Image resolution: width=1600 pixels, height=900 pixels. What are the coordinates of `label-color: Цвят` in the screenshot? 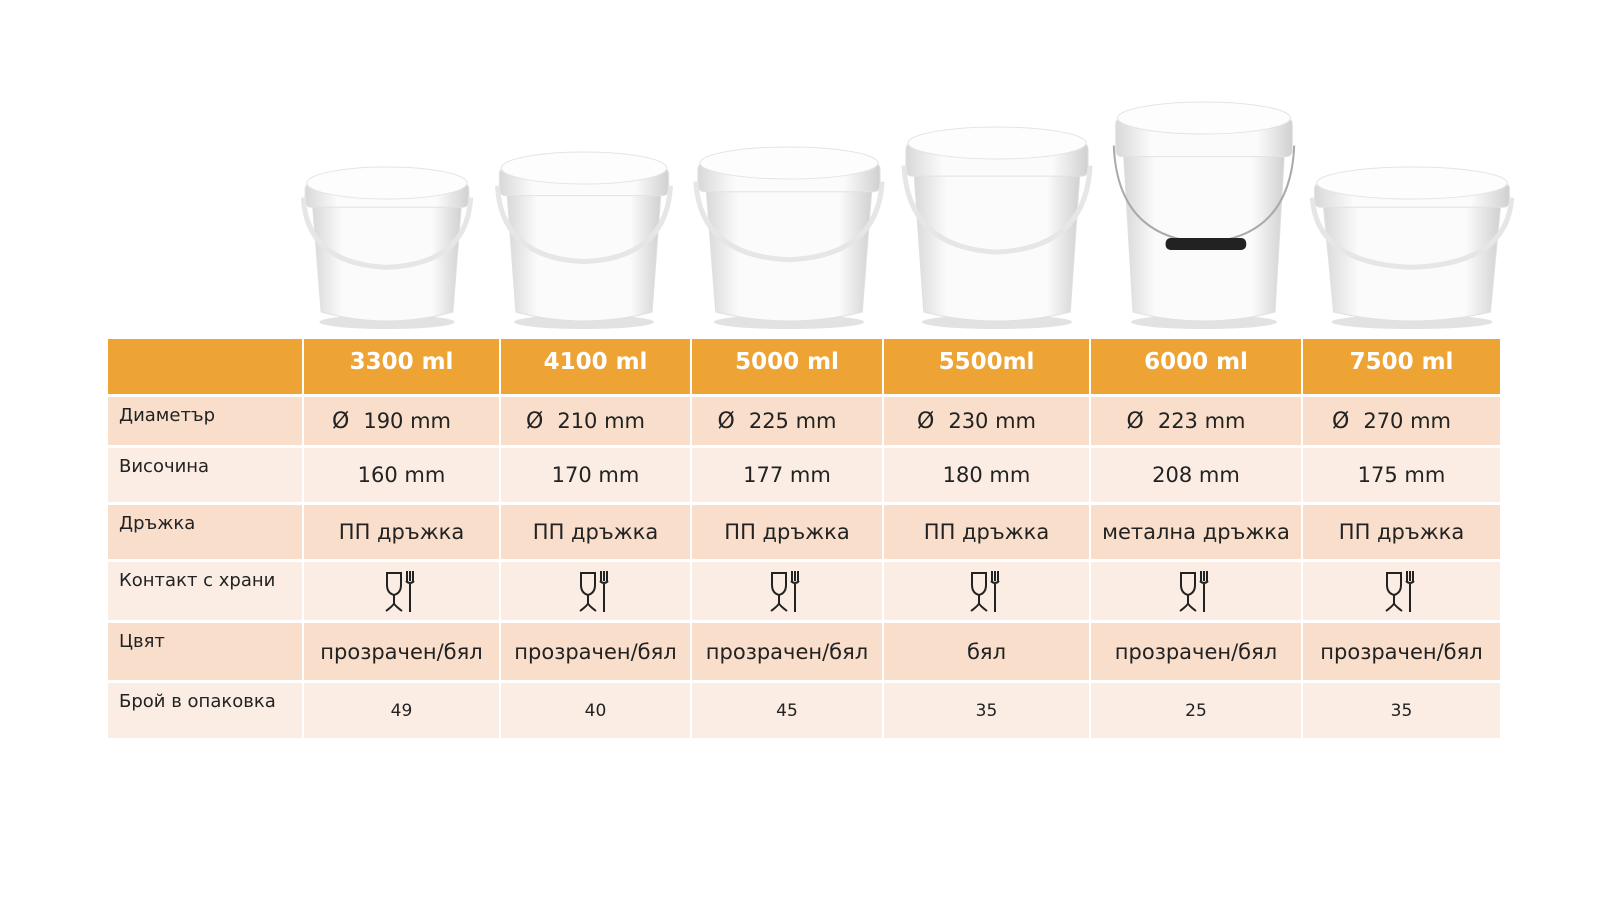 It's located at (205, 651).